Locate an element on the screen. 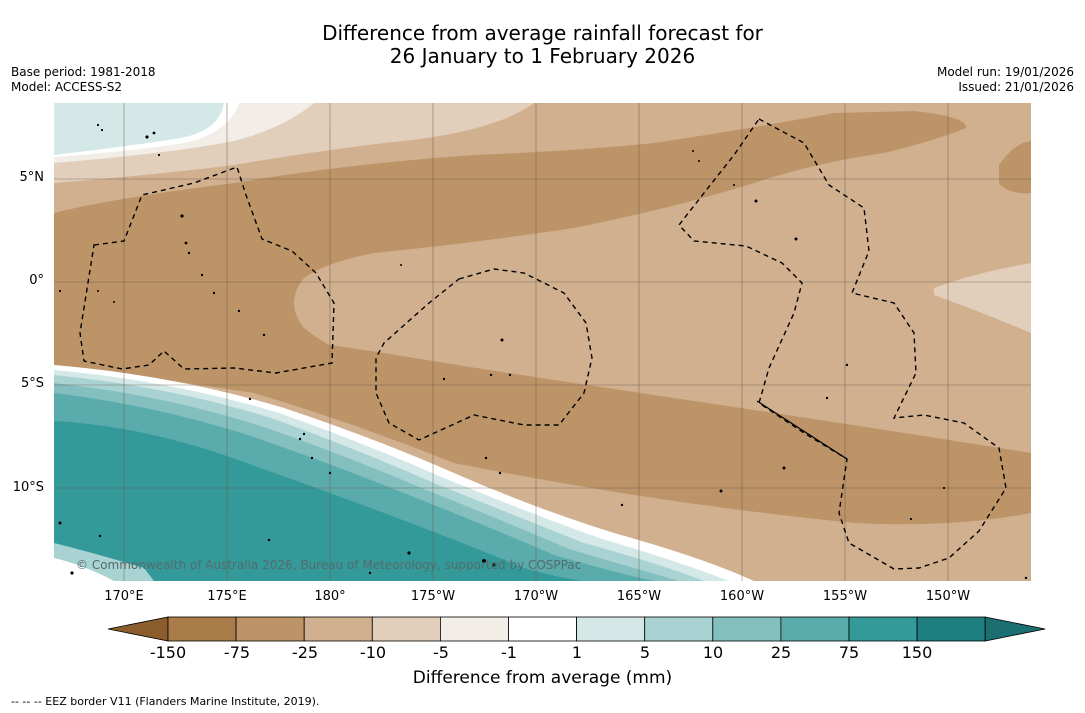  cb-tick-11: 150 is located at coordinates (917, 652).